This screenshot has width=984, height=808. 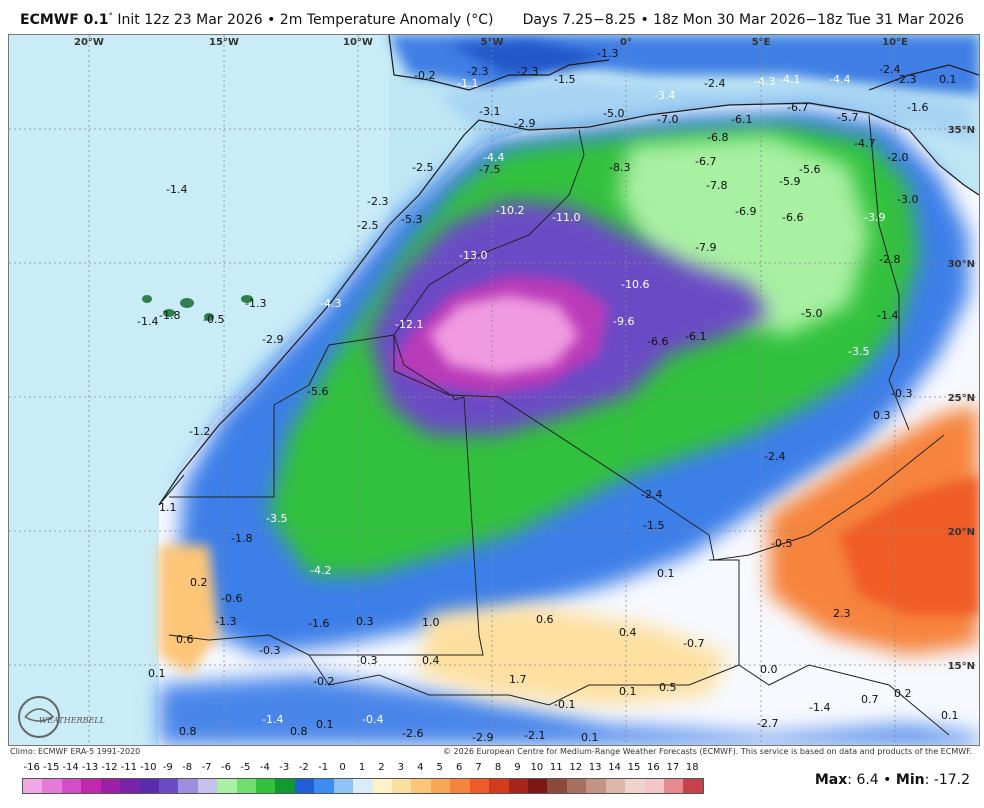 What do you see at coordinates (323, 767) in the screenshot?
I see `colorbar-tick-label: -1` at bounding box center [323, 767].